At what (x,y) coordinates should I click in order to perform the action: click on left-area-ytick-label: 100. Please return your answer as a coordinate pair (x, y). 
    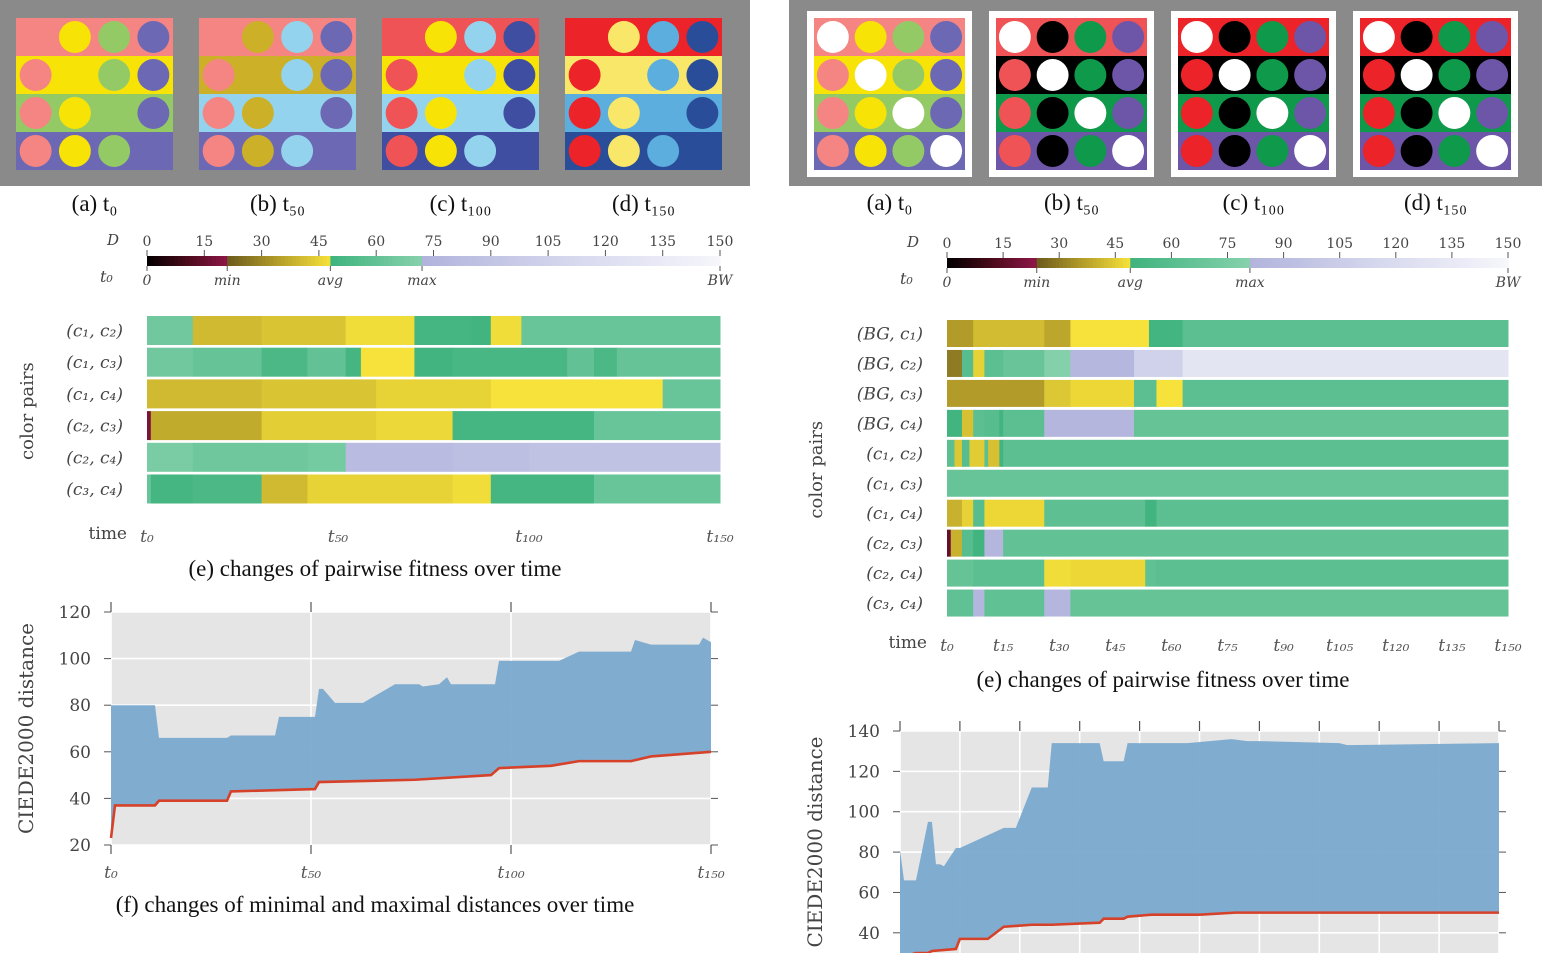
    Looking at the image, I should click on (75, 660).